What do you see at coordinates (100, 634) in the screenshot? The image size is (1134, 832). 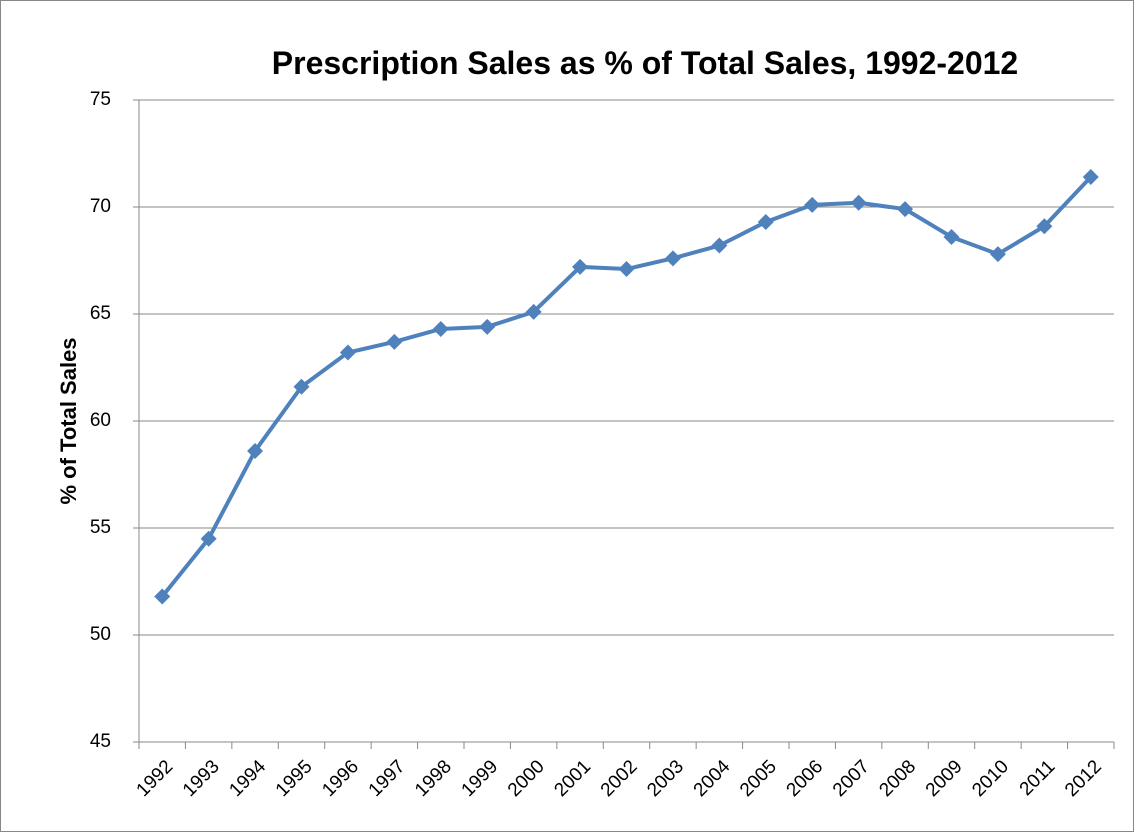 I see `y-tick-label: 50` at bounding box center [100, 634].